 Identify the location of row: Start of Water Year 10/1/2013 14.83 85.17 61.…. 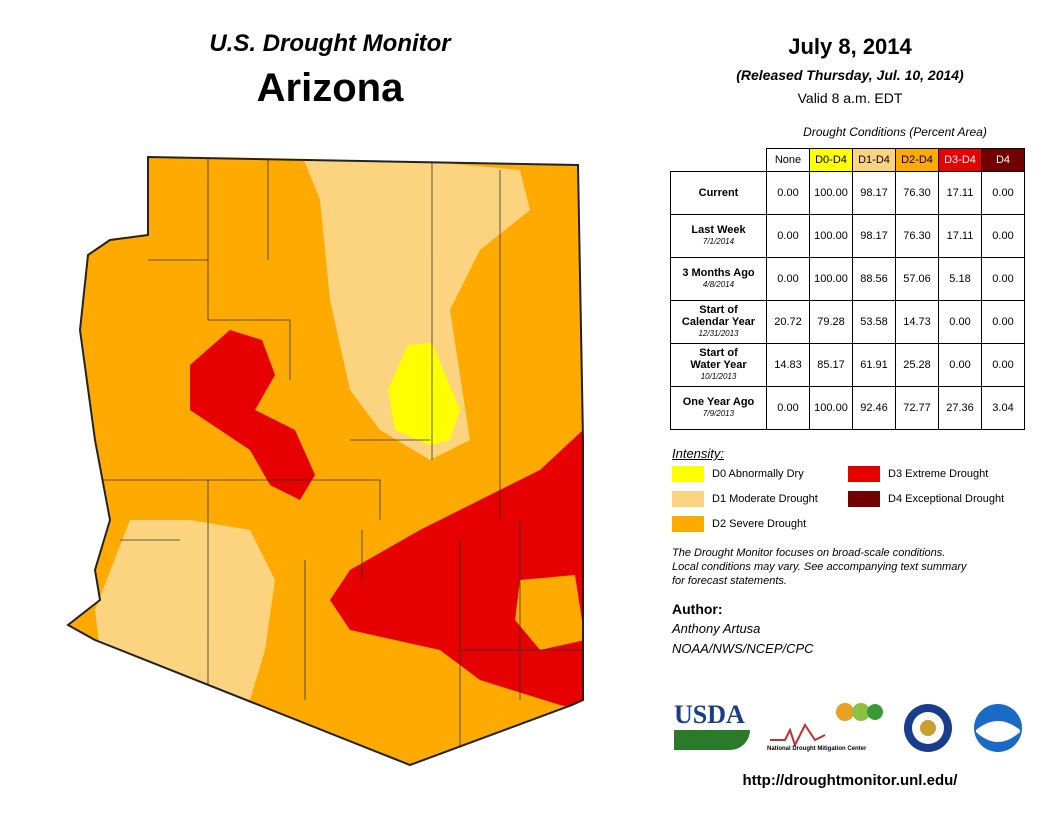
(847, 365).